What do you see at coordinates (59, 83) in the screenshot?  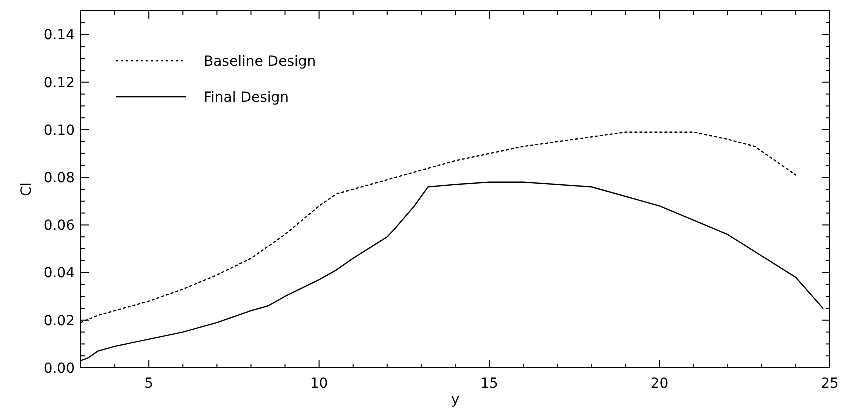 I see `y-tick-label: 0.12` at bounding box center [59, 83].